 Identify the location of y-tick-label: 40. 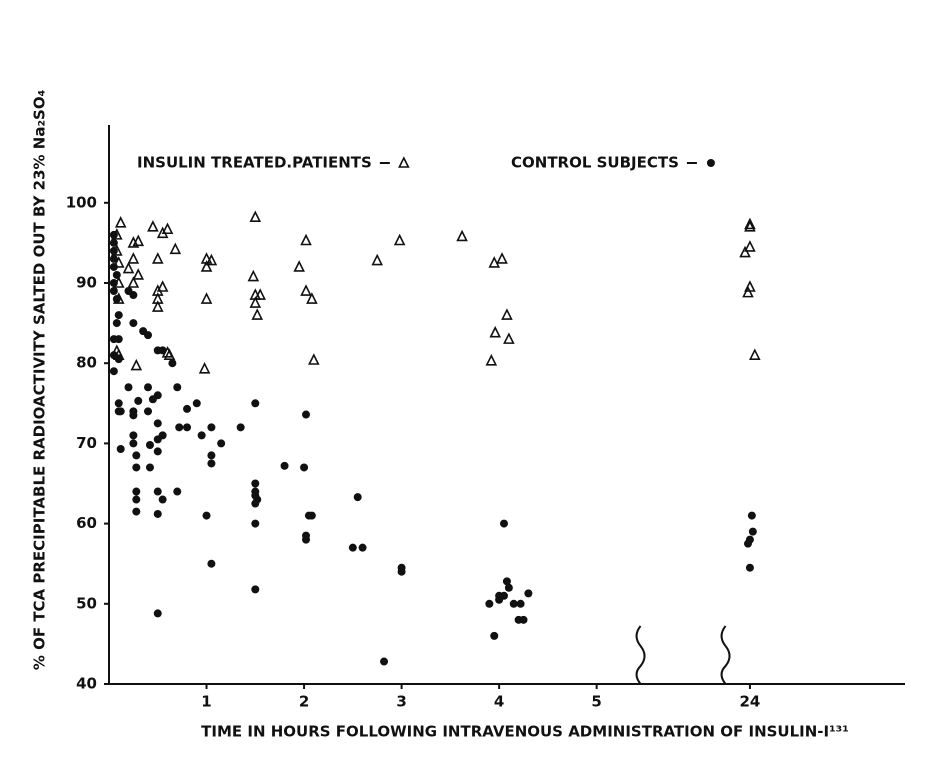
(86, 684).